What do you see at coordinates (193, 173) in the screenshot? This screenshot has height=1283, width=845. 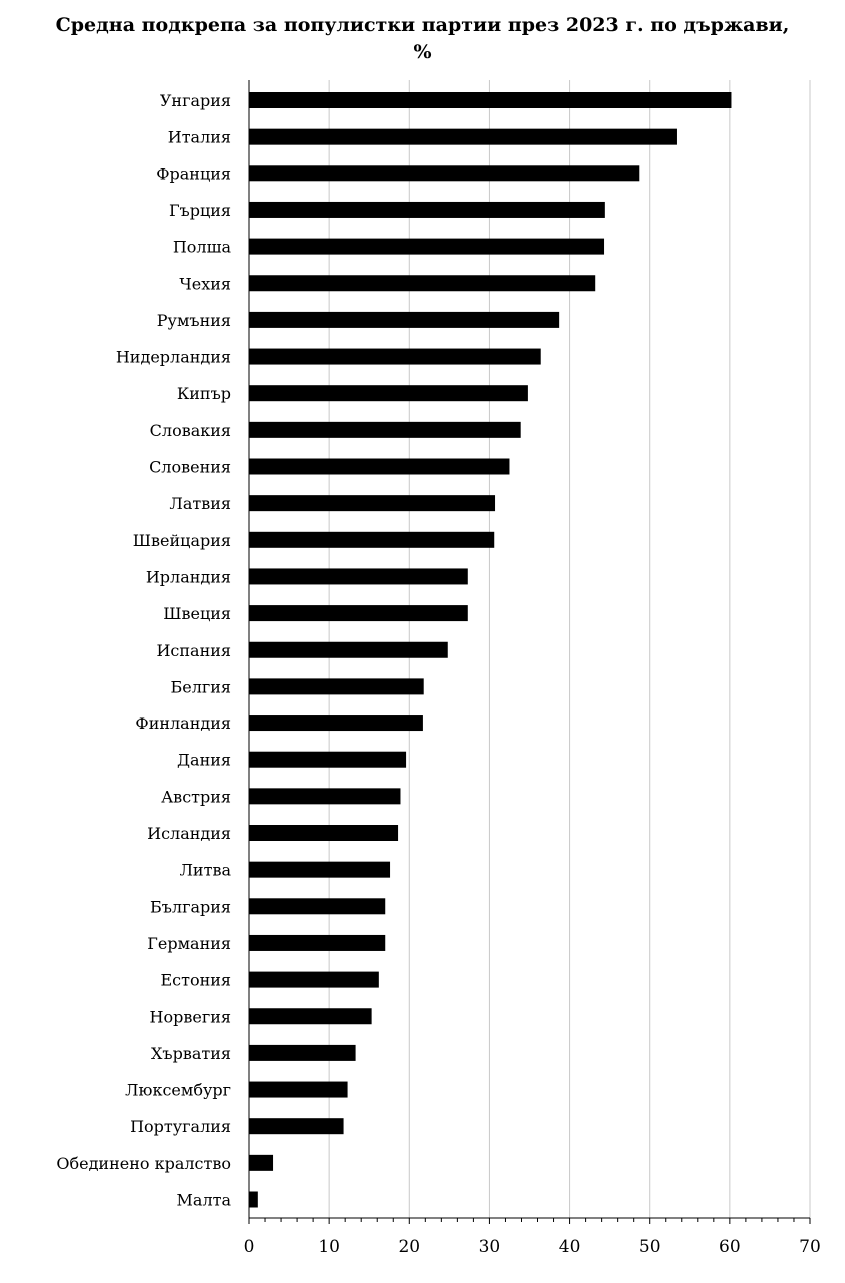 I see `category-label: Франция` at bounding box center [193, 173].